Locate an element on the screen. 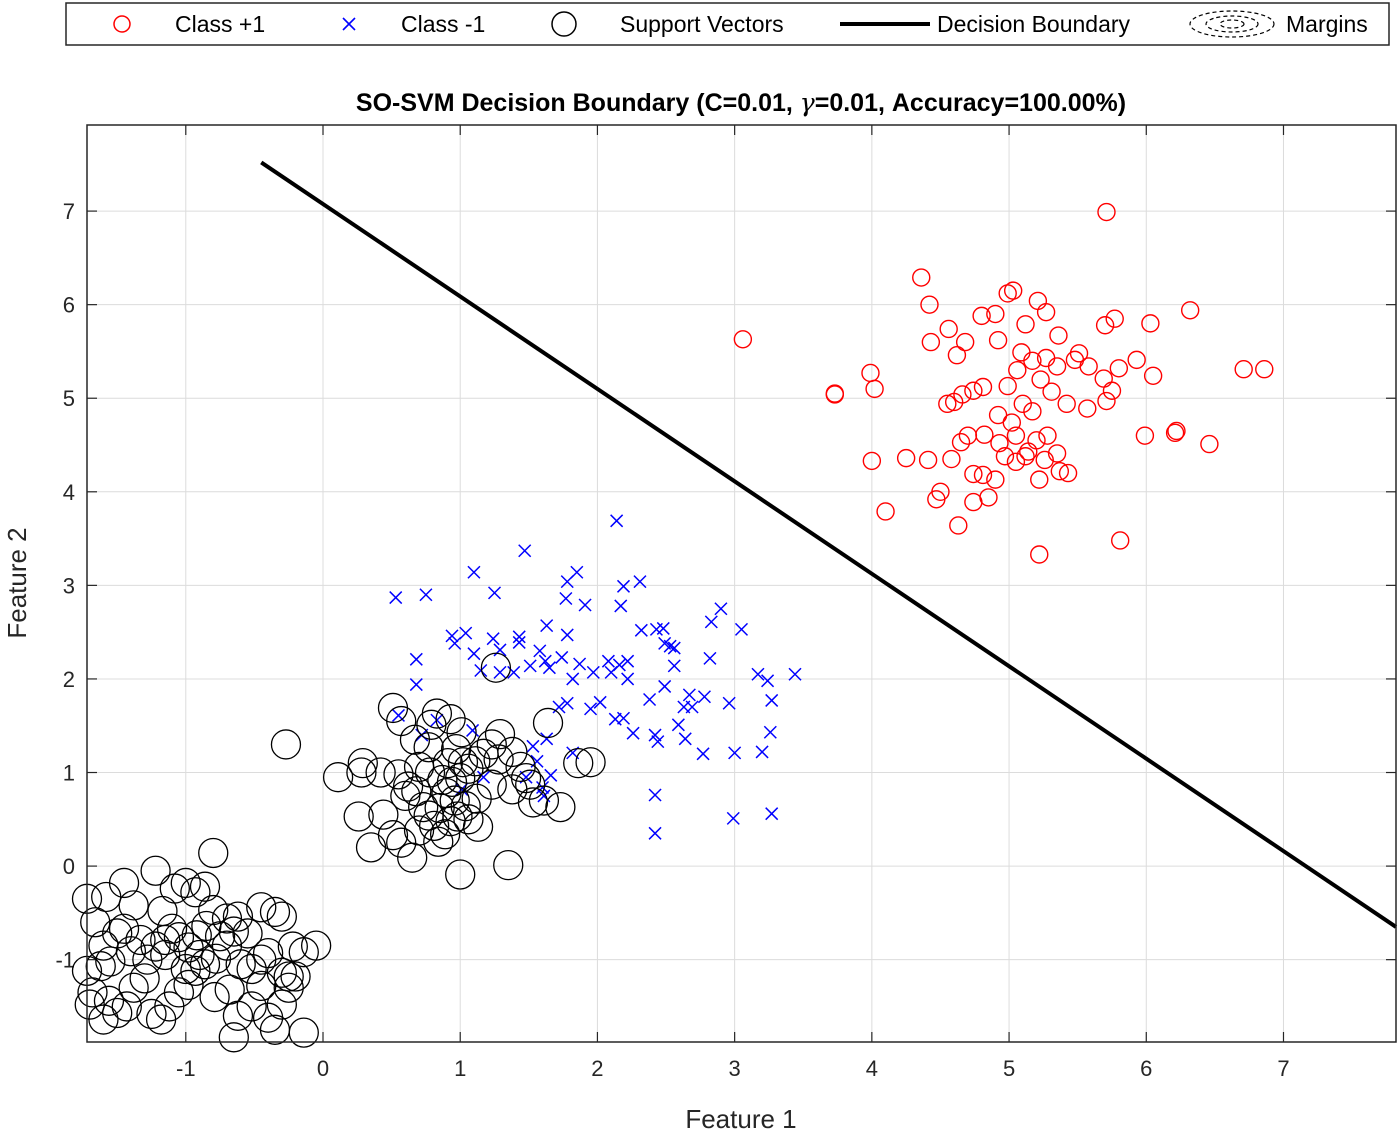 Image resolution: width=1400 pixels, height=1134 pixels. legend-class-neg-marker is located at coordinates (349, 24).